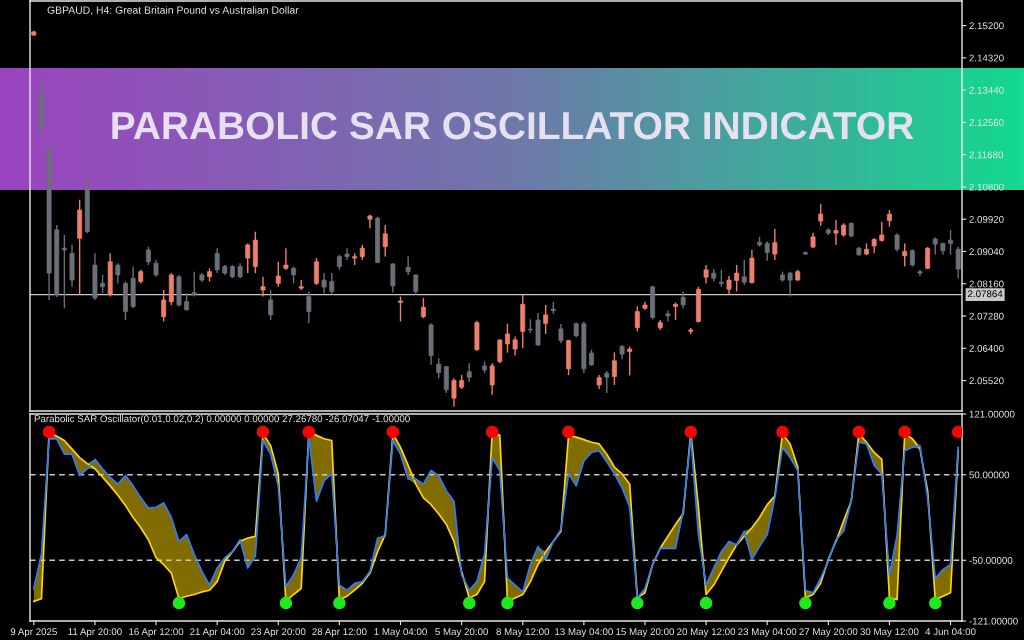 Image resolution: width=1024 pixels, height=640 pixels. Describe the element at coordinates (278, 633) in the screenshot. I see `x-tick-label: 23 Apr 20:00` at that location.